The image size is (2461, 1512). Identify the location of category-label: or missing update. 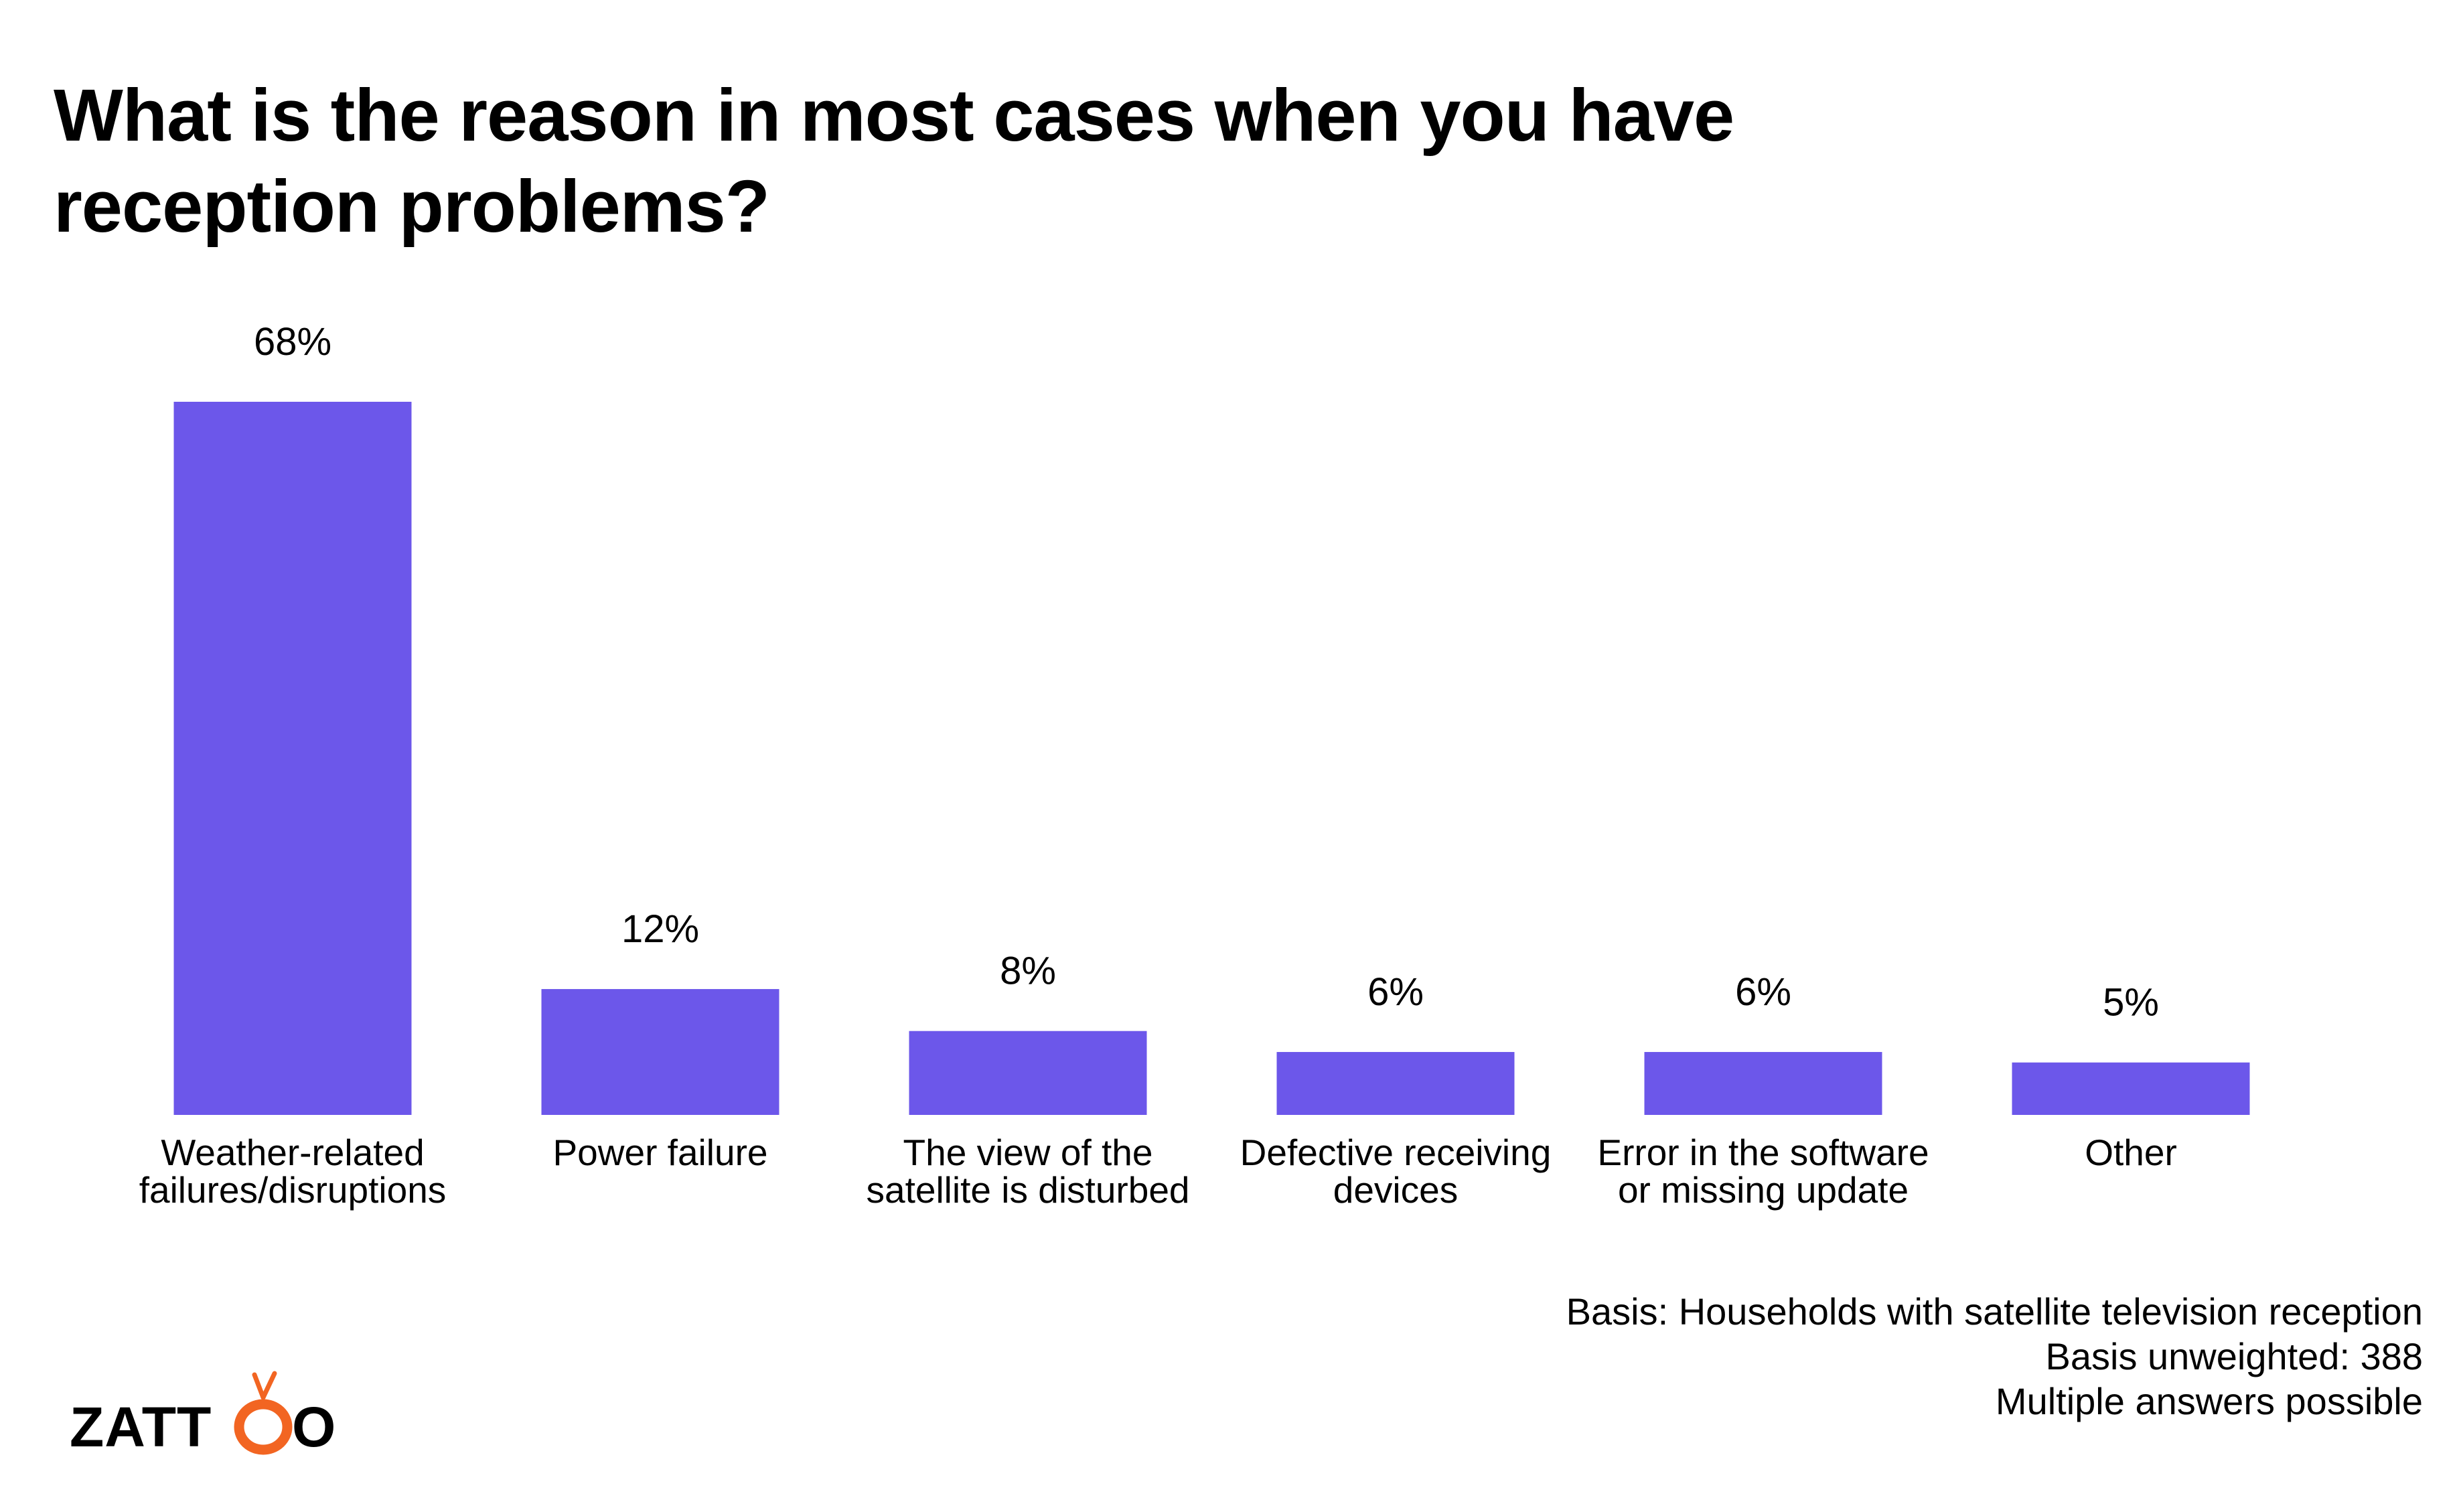
(1763, 1190).